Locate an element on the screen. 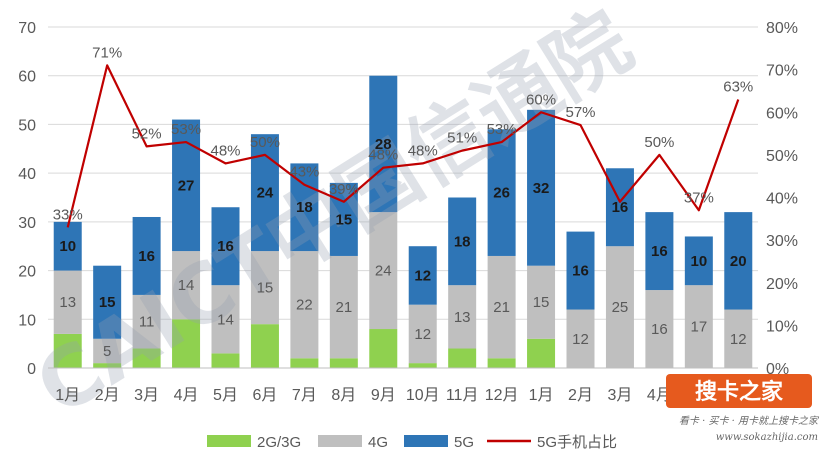 The height and width of the screenshot is (475, 820). label-5g-share: 50% is located at coordinates (659, 142).